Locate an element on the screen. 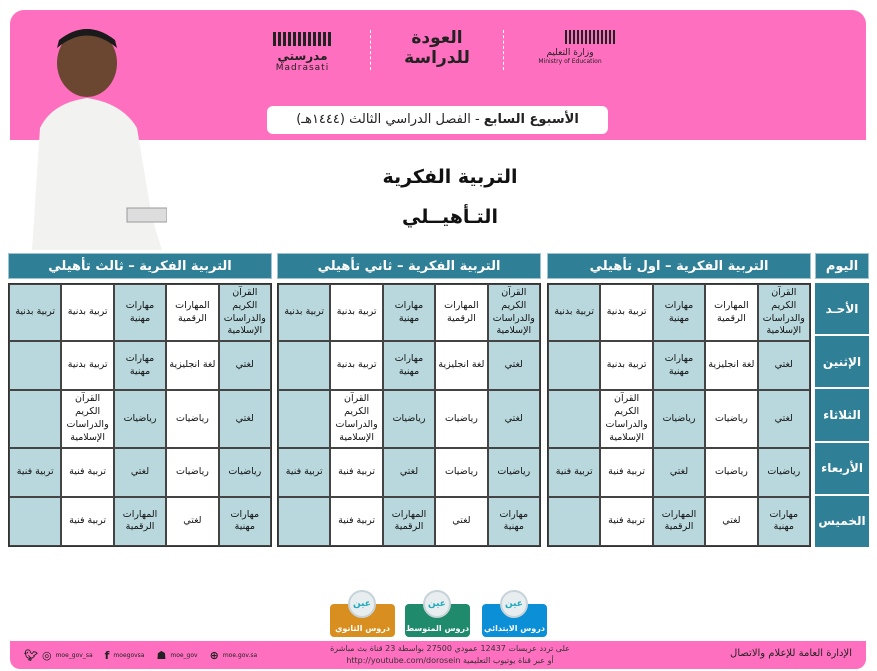 This screenshot has width=877, height=671. class-table-title: التربية الفكرية – ثاني تأهيلي is located at coordinates (409, 266).